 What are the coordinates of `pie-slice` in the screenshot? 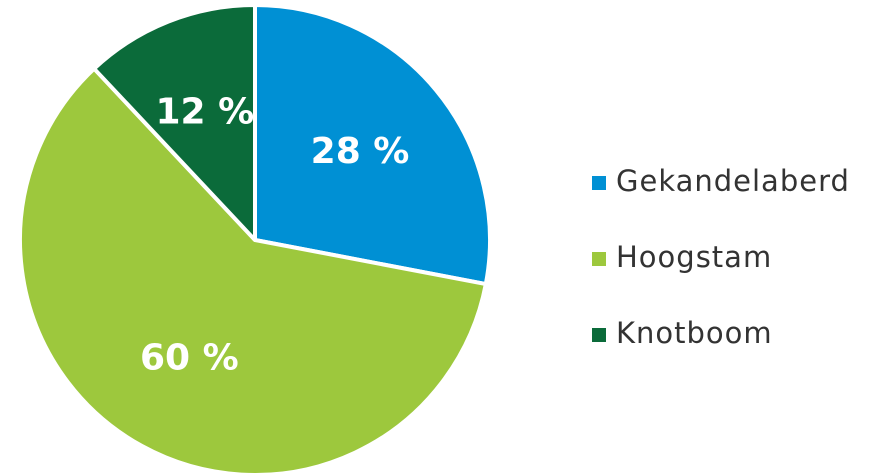 It's located at (174, 122).